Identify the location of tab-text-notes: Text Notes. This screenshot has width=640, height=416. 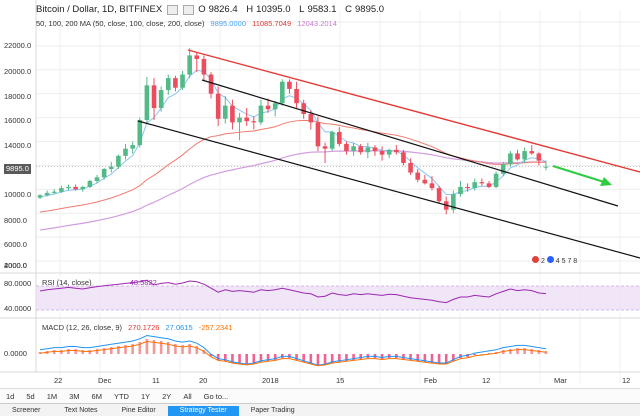
(81, 410).